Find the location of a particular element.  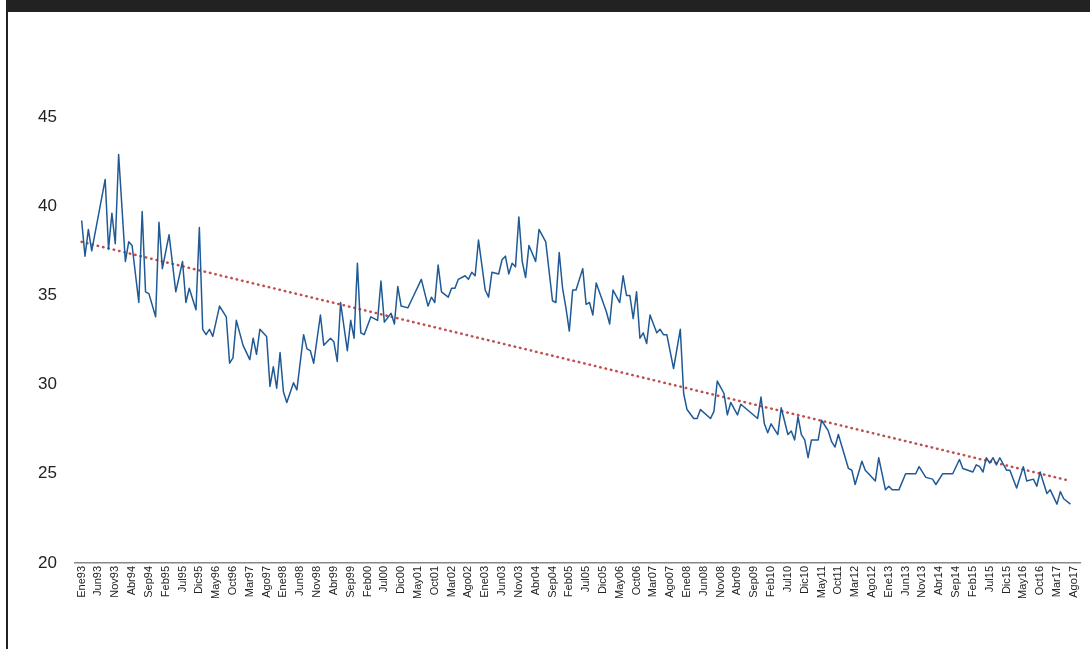

y-tick-label: 35 is located at coordinates (47, 295).